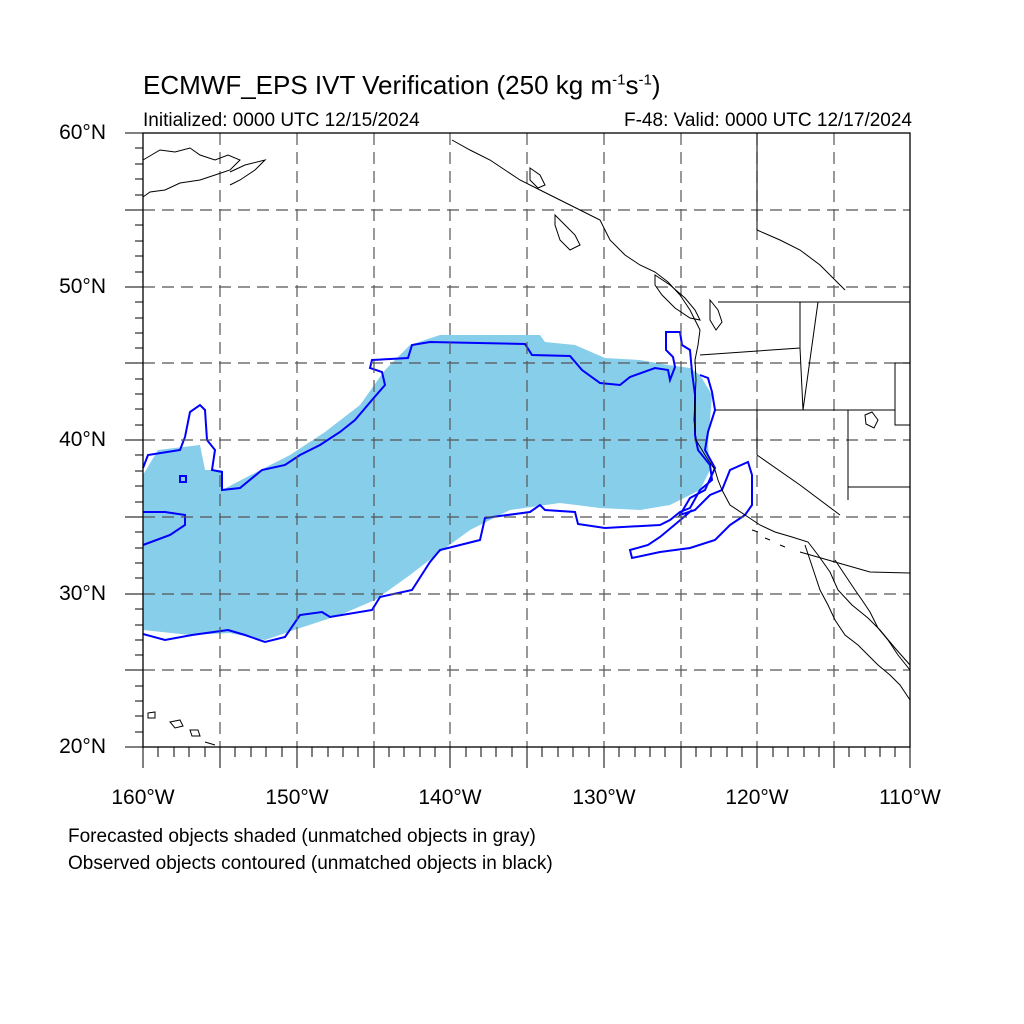 The height and width of the screenshot is (1024, 1024). I want to click on ca-nv-border, so click(798, 463).